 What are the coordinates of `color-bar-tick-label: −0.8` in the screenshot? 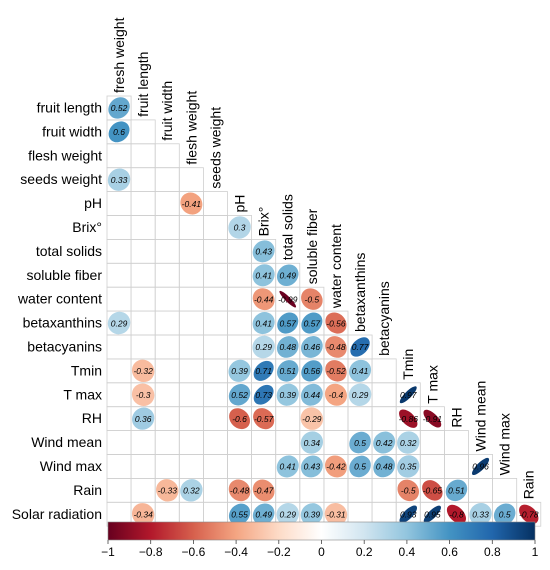 It's located at (151, 552).